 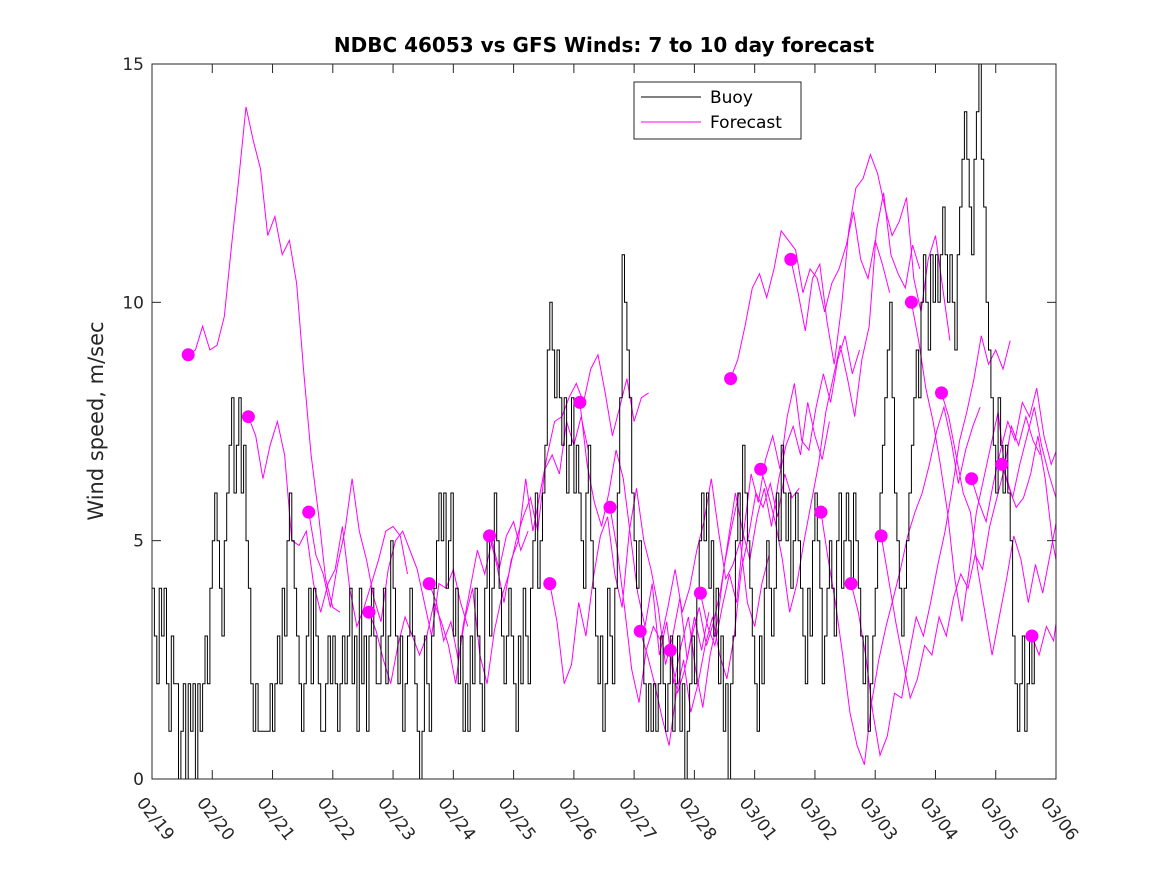 I want to click on legend: Buoy Forecast, so click(x=717, y=110).